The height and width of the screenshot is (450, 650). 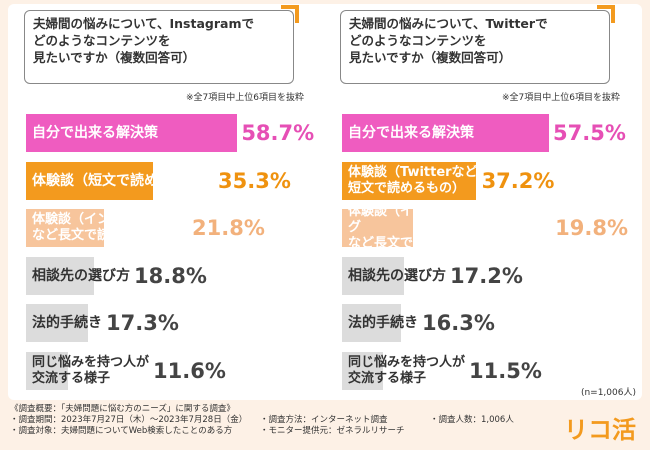 I want to click on footer-item: ・調査人数：1,006人, so click(x=472, y=420).